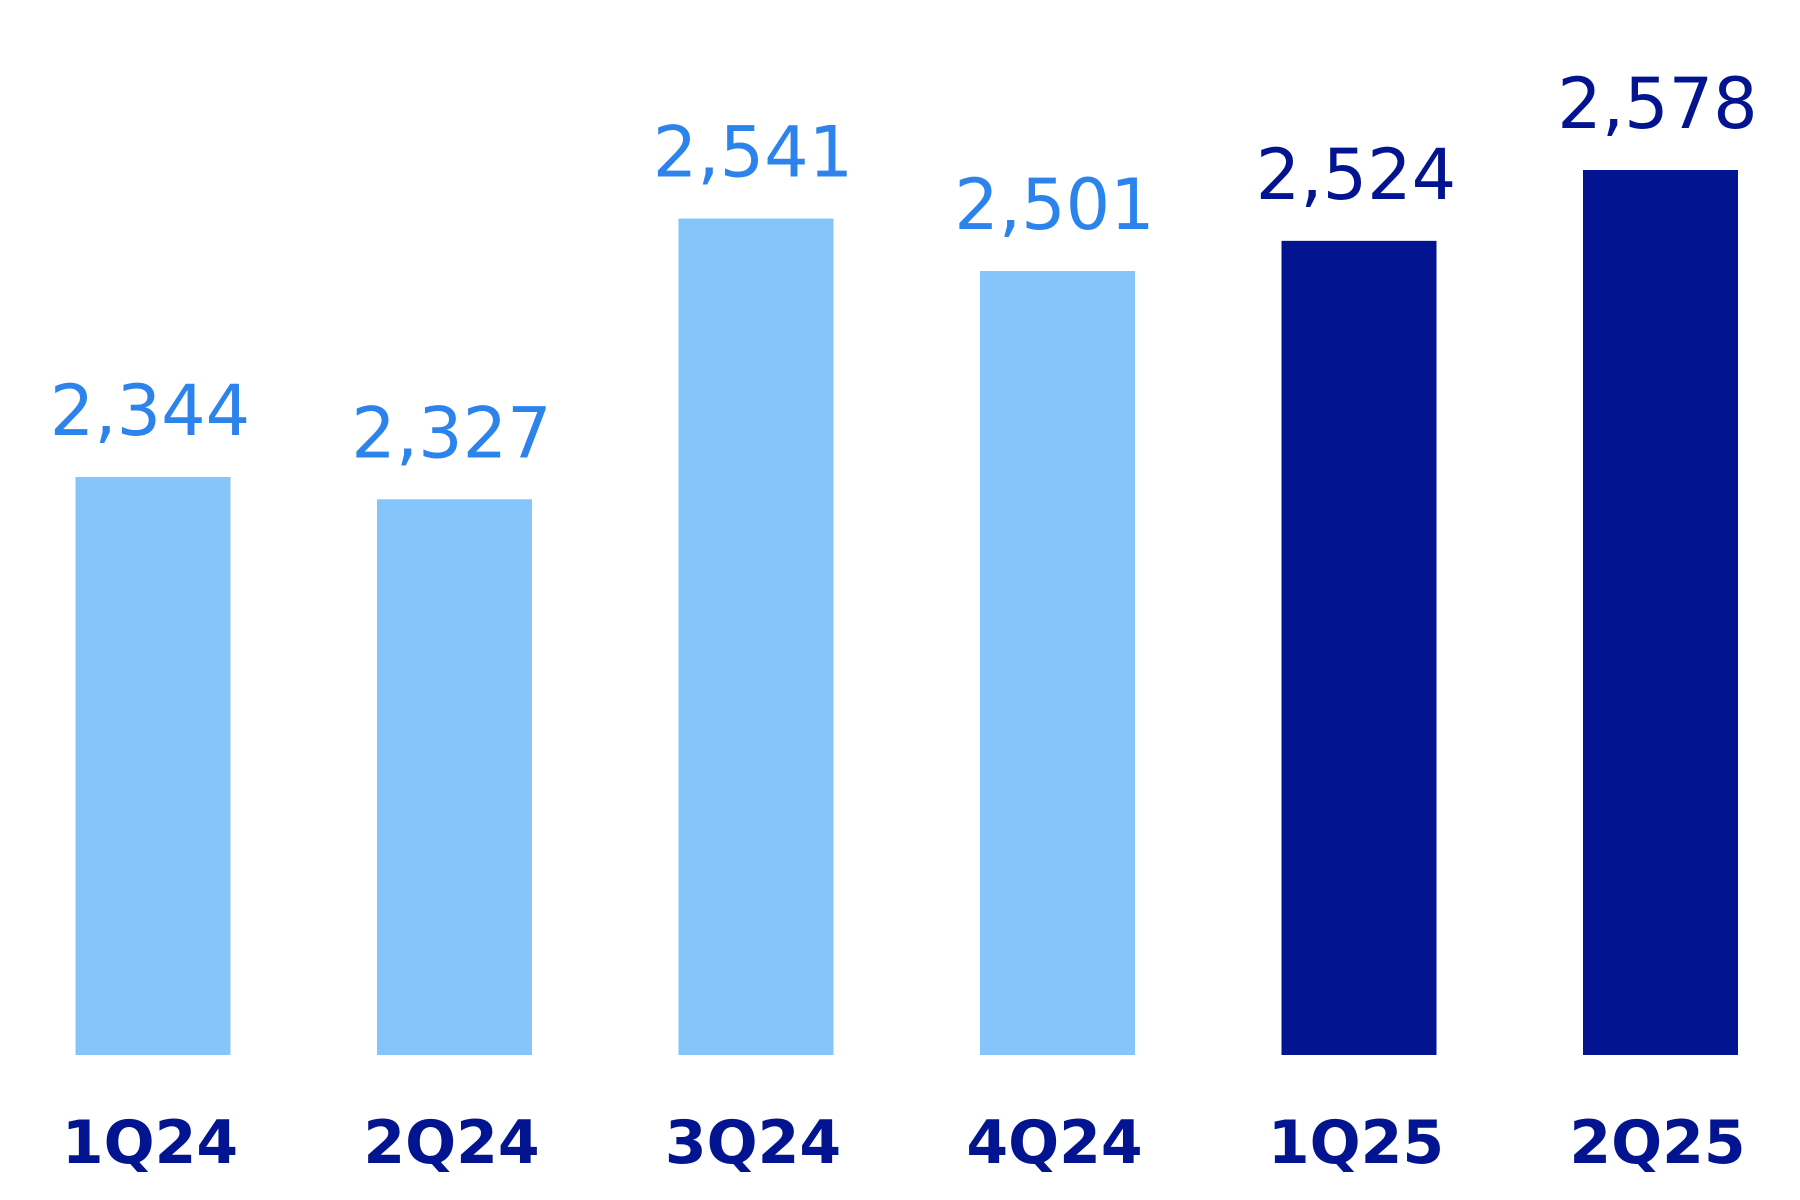 The image size is (1800, 1200). Describe the element at coordinates (1054, 205) in the screenshot. I see `value-label-4q24: 2,501` at that location.